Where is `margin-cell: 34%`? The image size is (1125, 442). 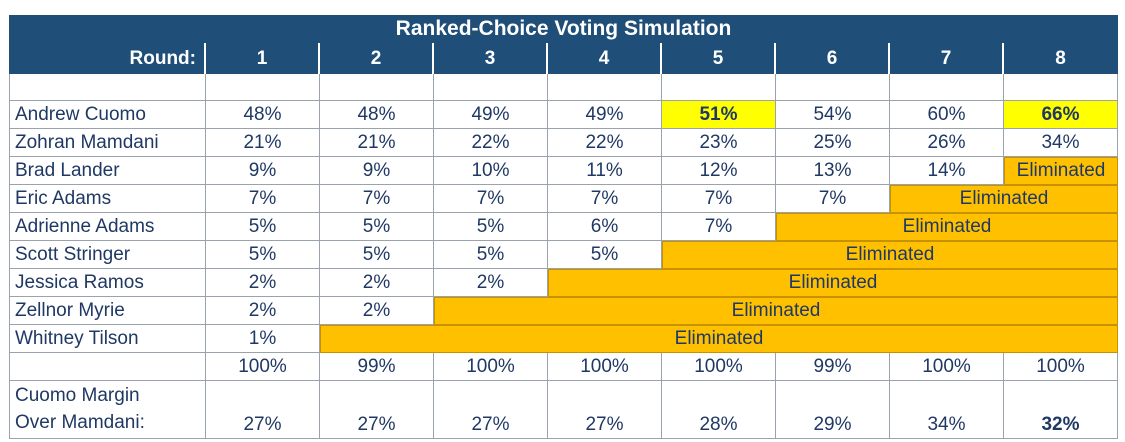 margin-cell: 34% is located at coordinates (947, 410).